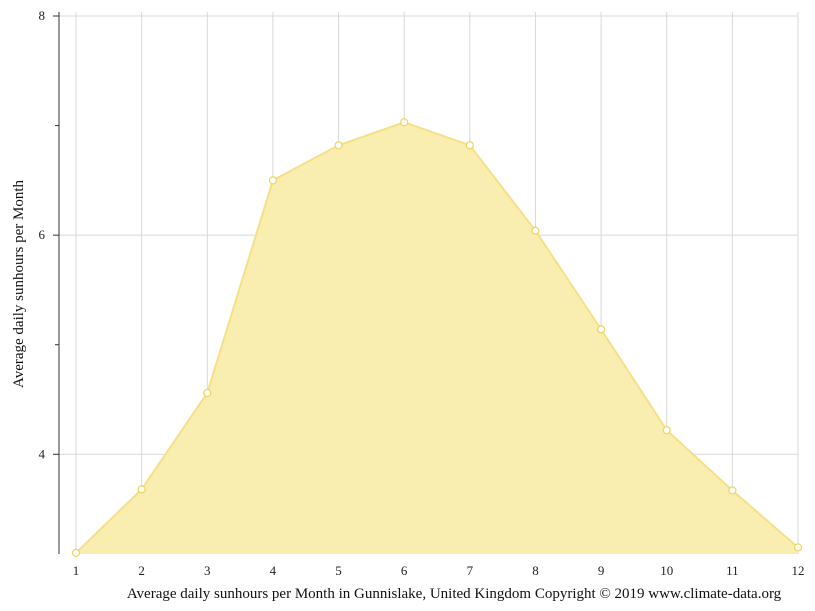 The image size is (815, 611). What do you see at coordinates (56, 283) in the screenshot?
I see `axes` at bounding box center [56, 283].